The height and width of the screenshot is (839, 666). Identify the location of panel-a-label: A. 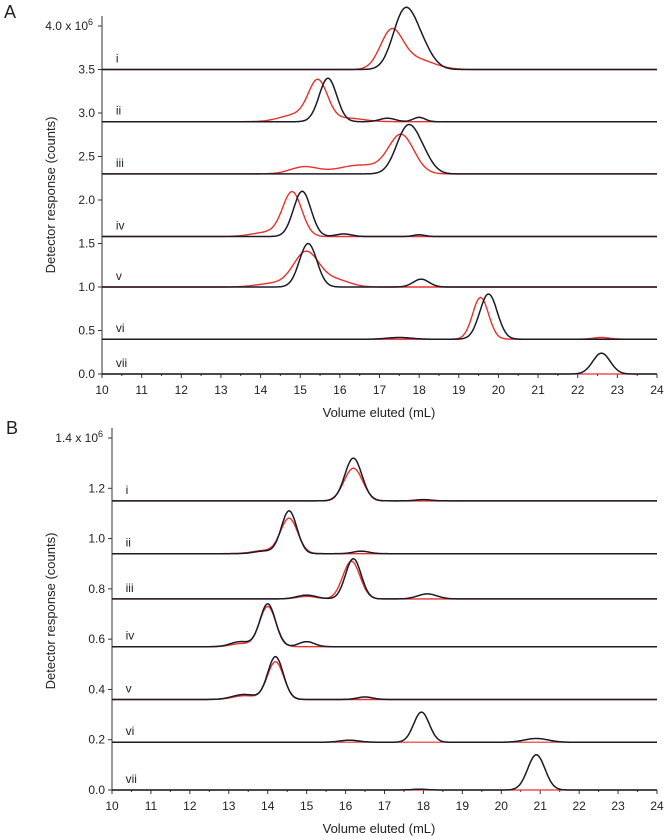
(10, 12).